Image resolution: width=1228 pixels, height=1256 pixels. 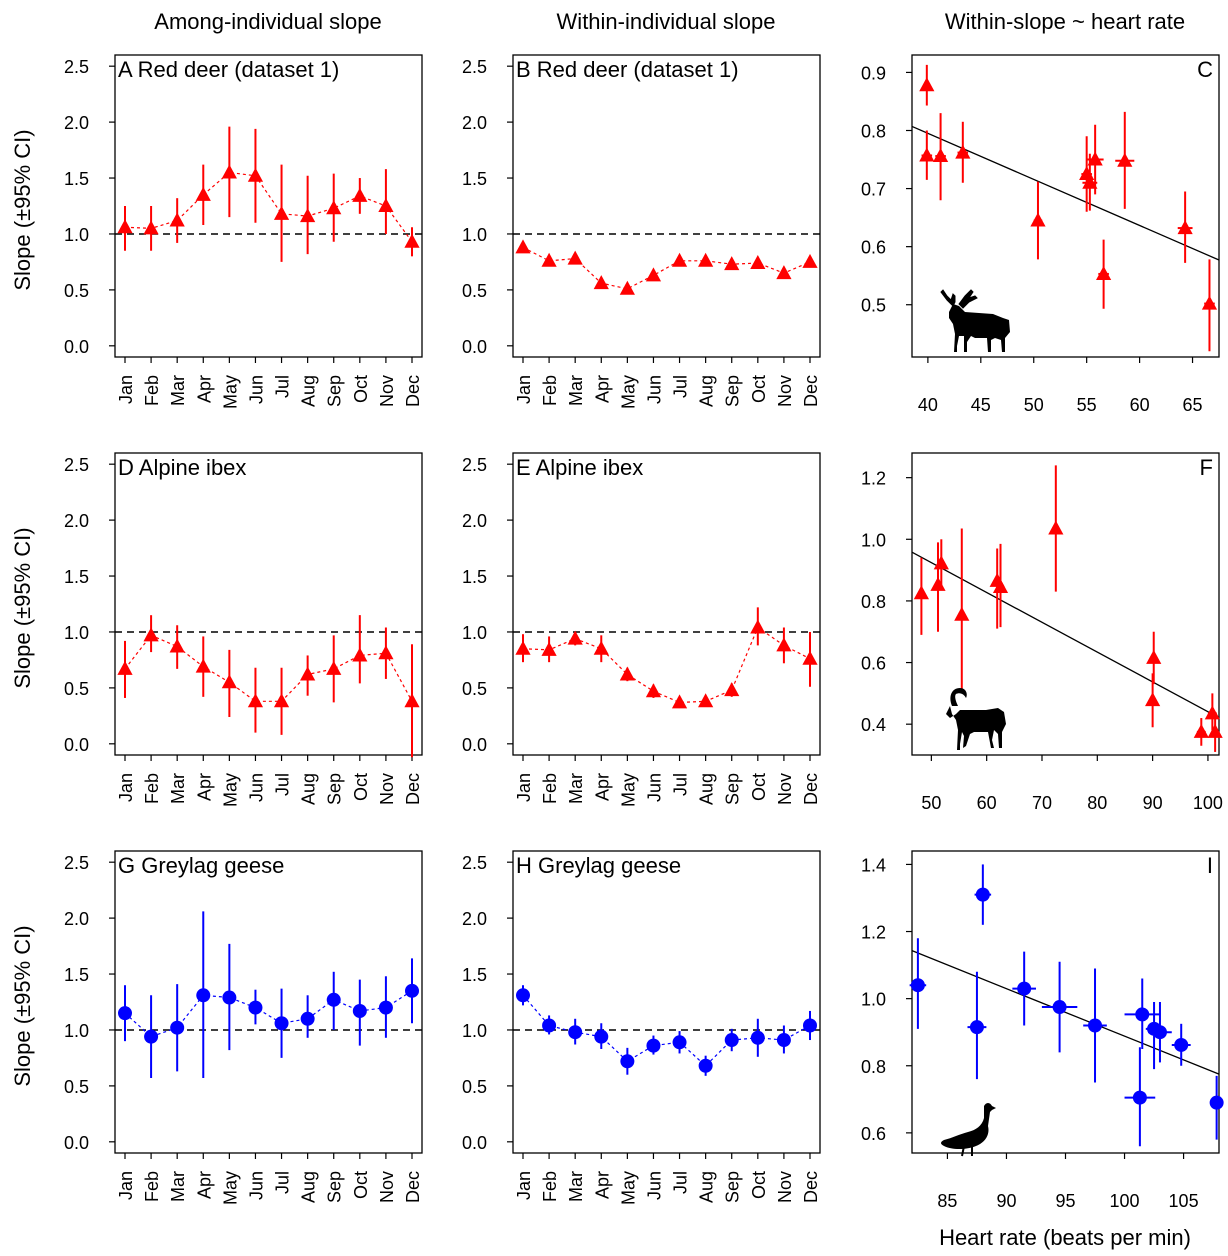 What do you see at coordinates (598, 865) in the screenshot?
I see `panel-title: H Greylag geese` at bounding box center [598, 865].